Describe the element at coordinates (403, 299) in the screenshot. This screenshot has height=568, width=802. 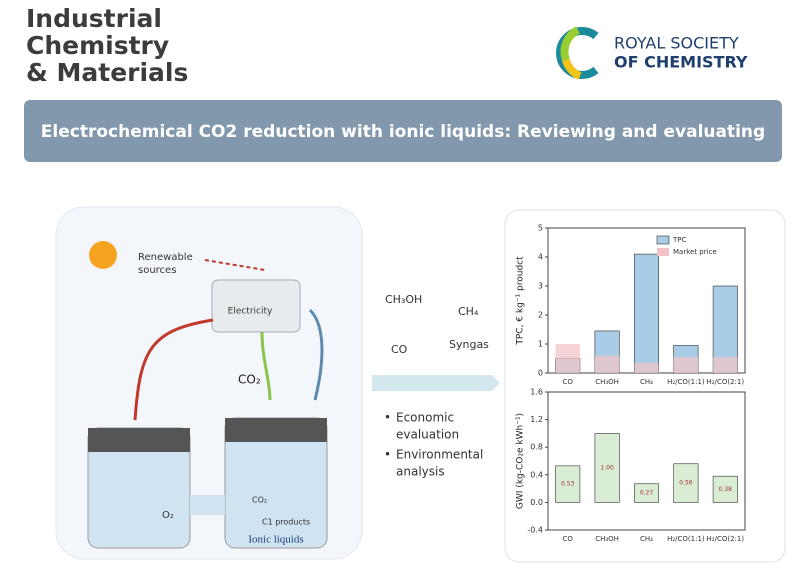
I see `product: CH₃OH` at that location.